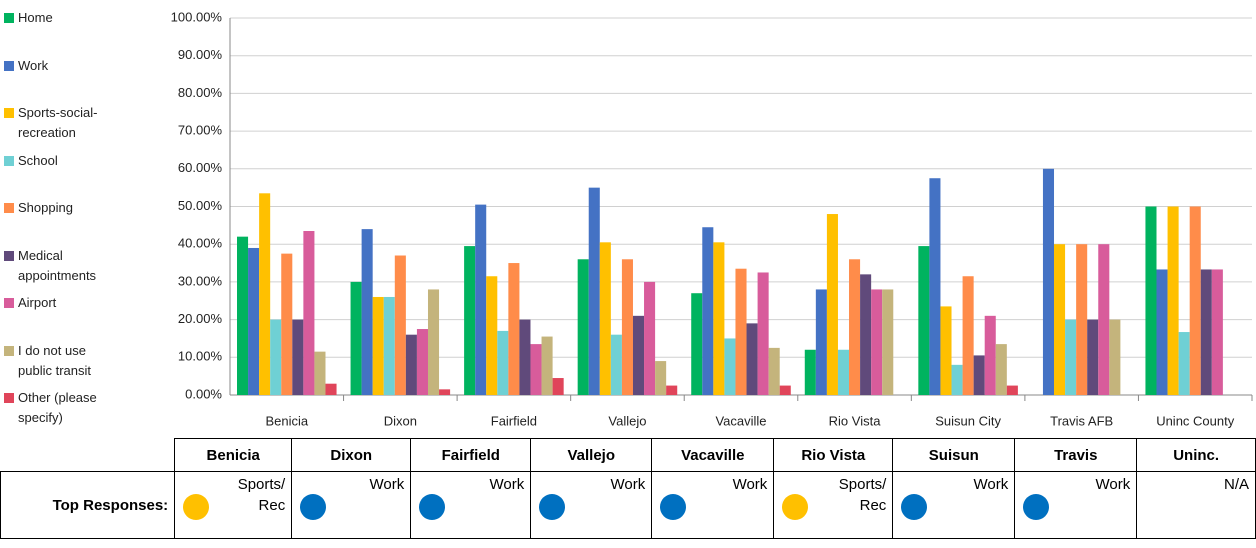 The width and height of the screenshot is (1256, 548). What do you see at coordinates (200, 167) in the screenshot?
I see `y-tick-label: 60.00%` at bounding box center [200, 167].